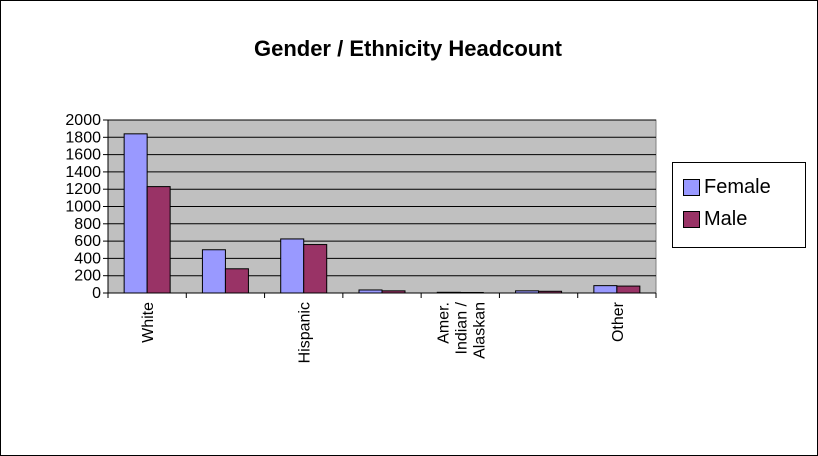 The image size is (818, 456). I want to click on y-tick-label: 1800, so click(83, 137).